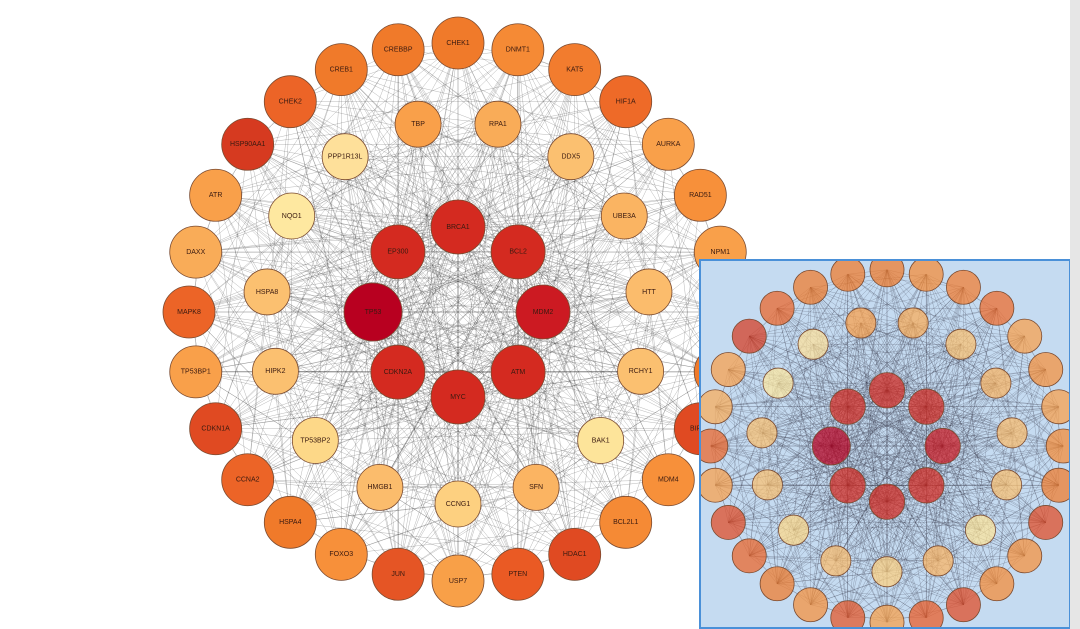  What do you see at coordinates (275, 371) in the screenshot?
I see `node-label: HIPK2` at bounding box center [275, 371].